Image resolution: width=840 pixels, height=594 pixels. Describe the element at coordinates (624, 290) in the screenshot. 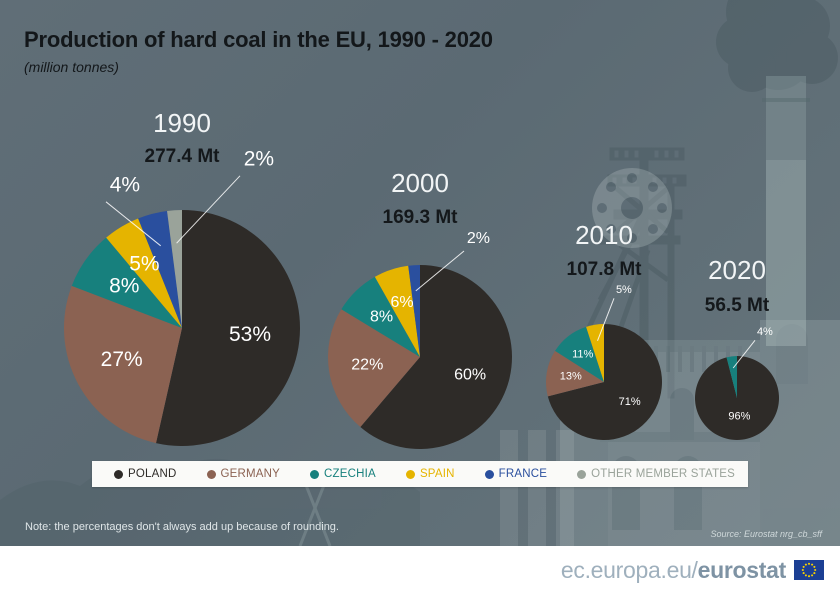

I see `pie-label-spain-2010: 5%` at that location.